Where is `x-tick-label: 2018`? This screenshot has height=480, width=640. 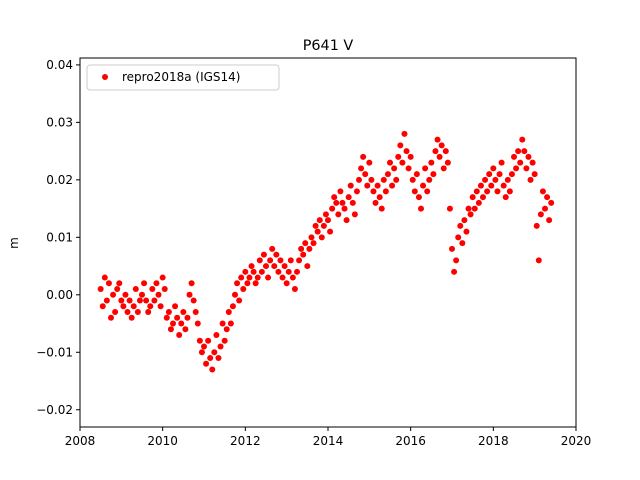
x-tick-label: 2018 is located at coordinates (493, 441).